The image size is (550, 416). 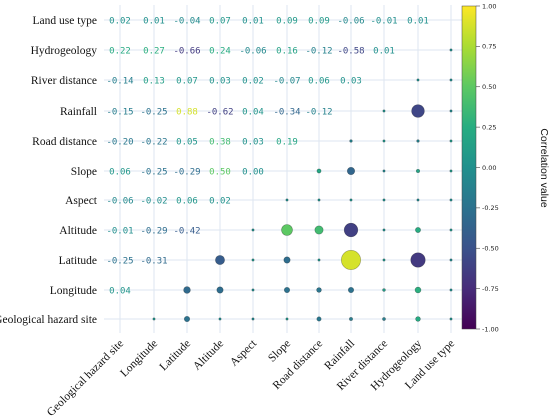 What do you see at coordinates (187, 143) in the screenshot?
I see `correlation-value: 0.05` at bounding box center [187, 143].